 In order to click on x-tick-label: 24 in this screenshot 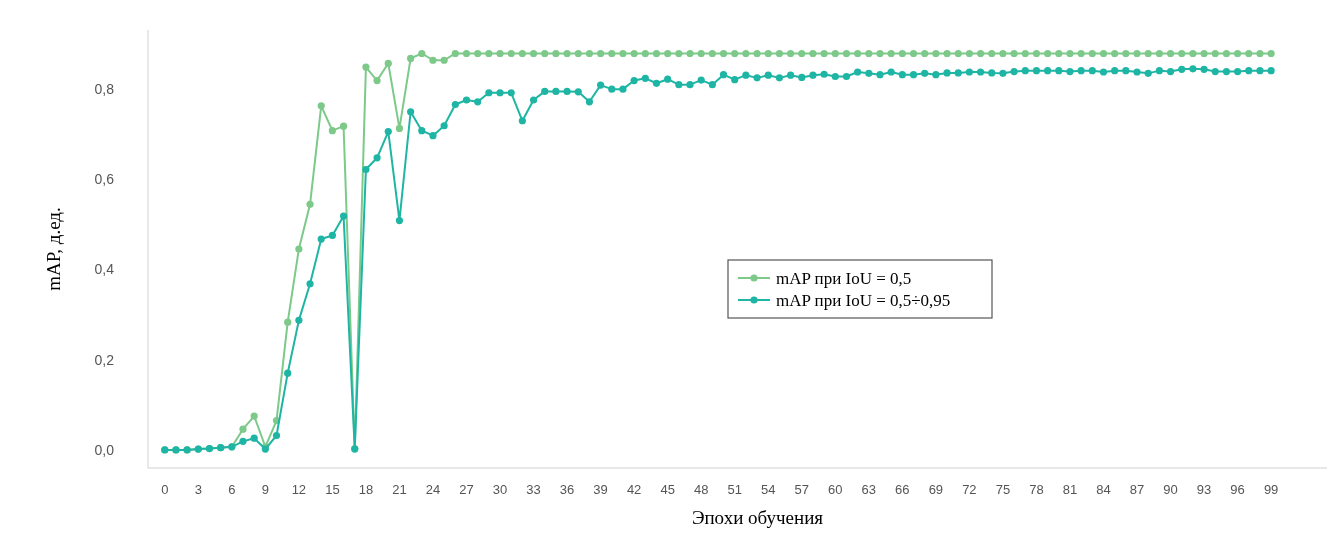, I will do `click(433, 489)`.